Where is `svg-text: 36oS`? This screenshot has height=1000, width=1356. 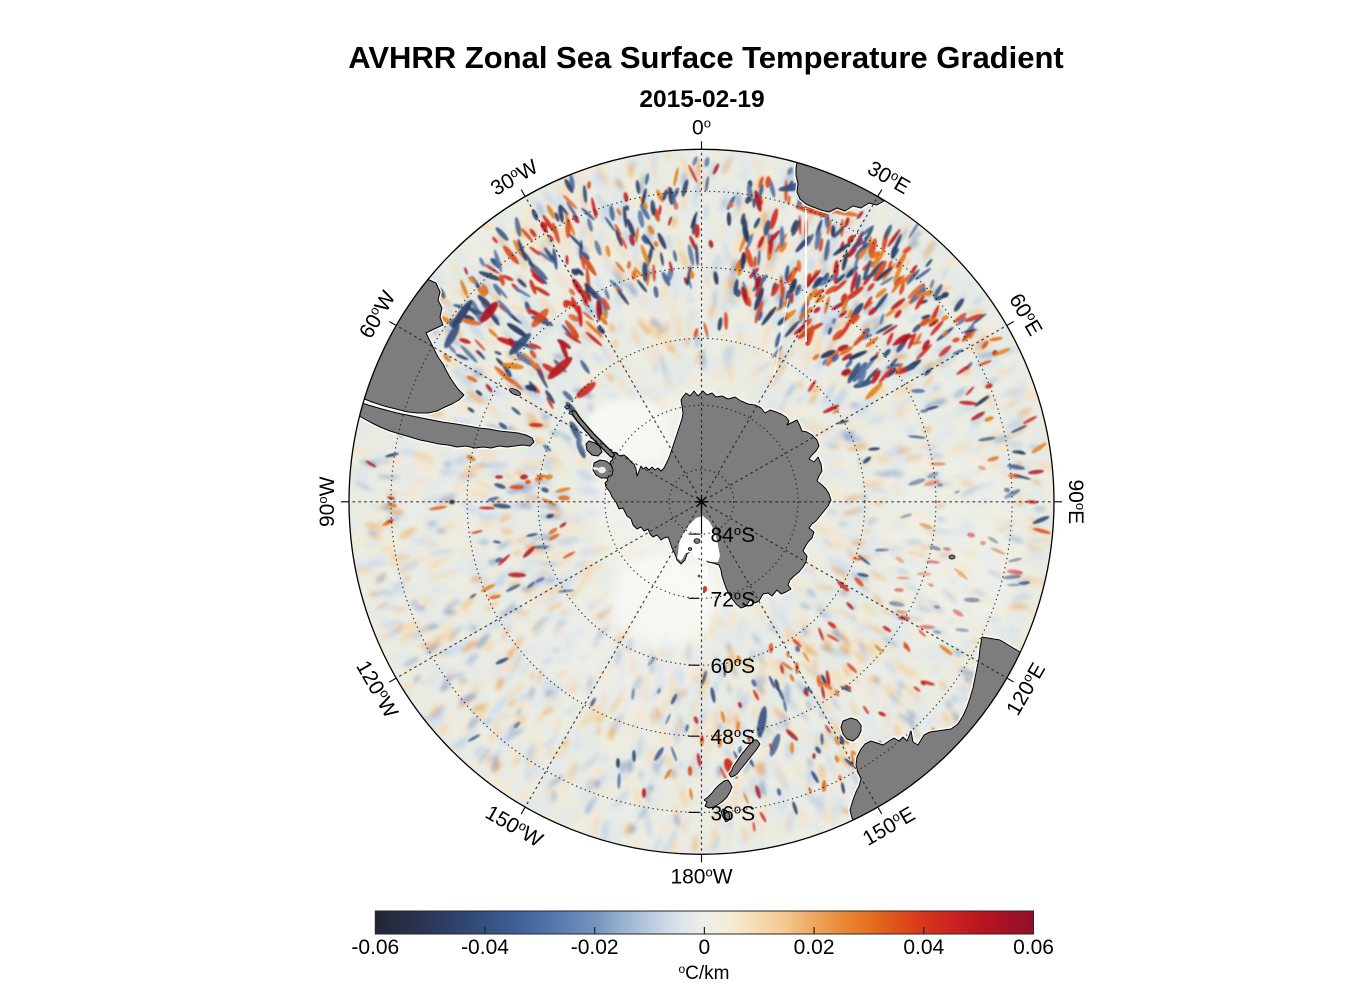
svg-text: 36oS is located at coordinates (733, 813).